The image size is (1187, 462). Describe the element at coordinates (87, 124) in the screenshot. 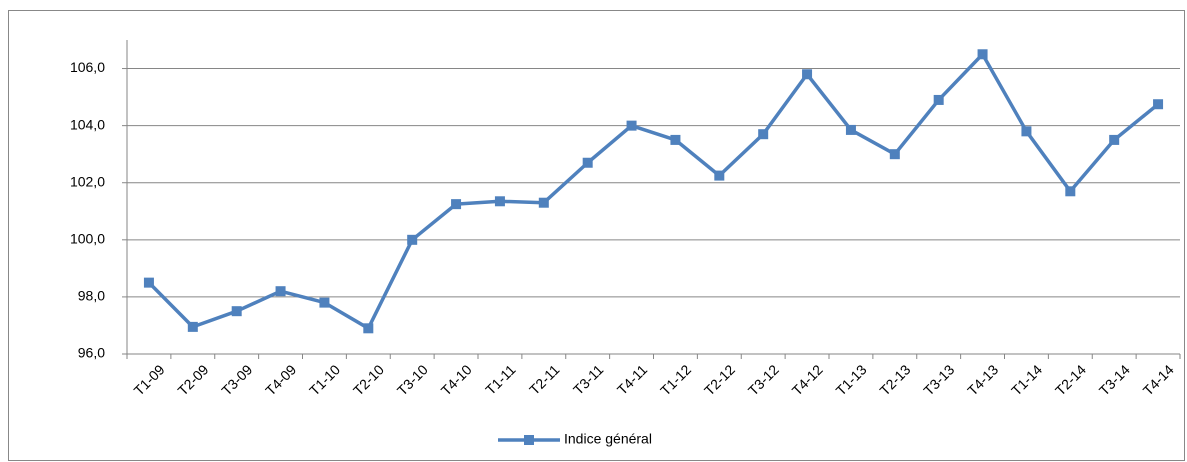

I see `y-tick-label: 104,0` at that location.